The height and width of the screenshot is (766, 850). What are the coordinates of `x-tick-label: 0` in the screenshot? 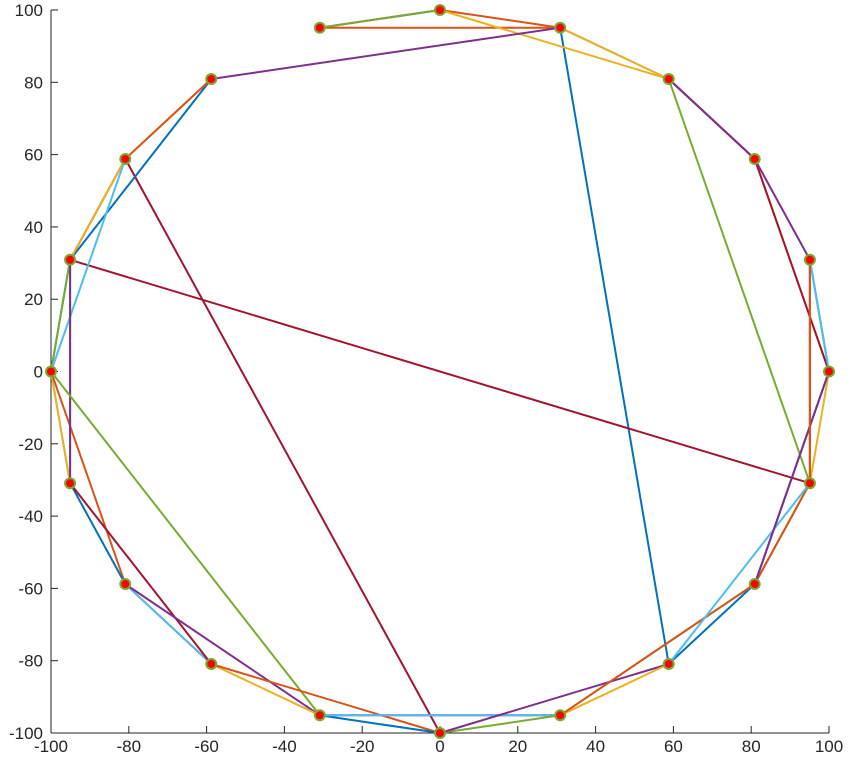 It's located at (439, 746).